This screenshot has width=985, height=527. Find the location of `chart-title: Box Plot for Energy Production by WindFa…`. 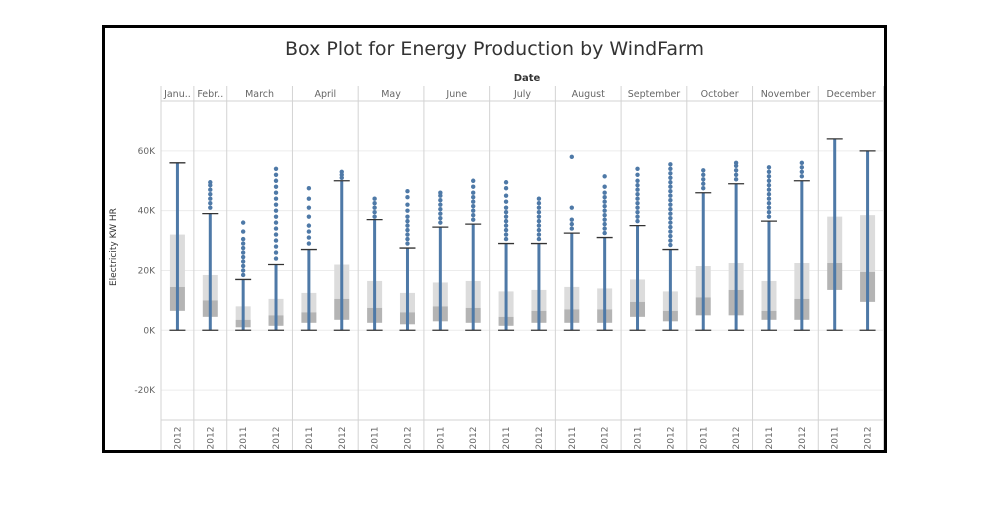

chart-title: Box Plot for Energy Production by WindFa… is located at coordinates (494, 49).